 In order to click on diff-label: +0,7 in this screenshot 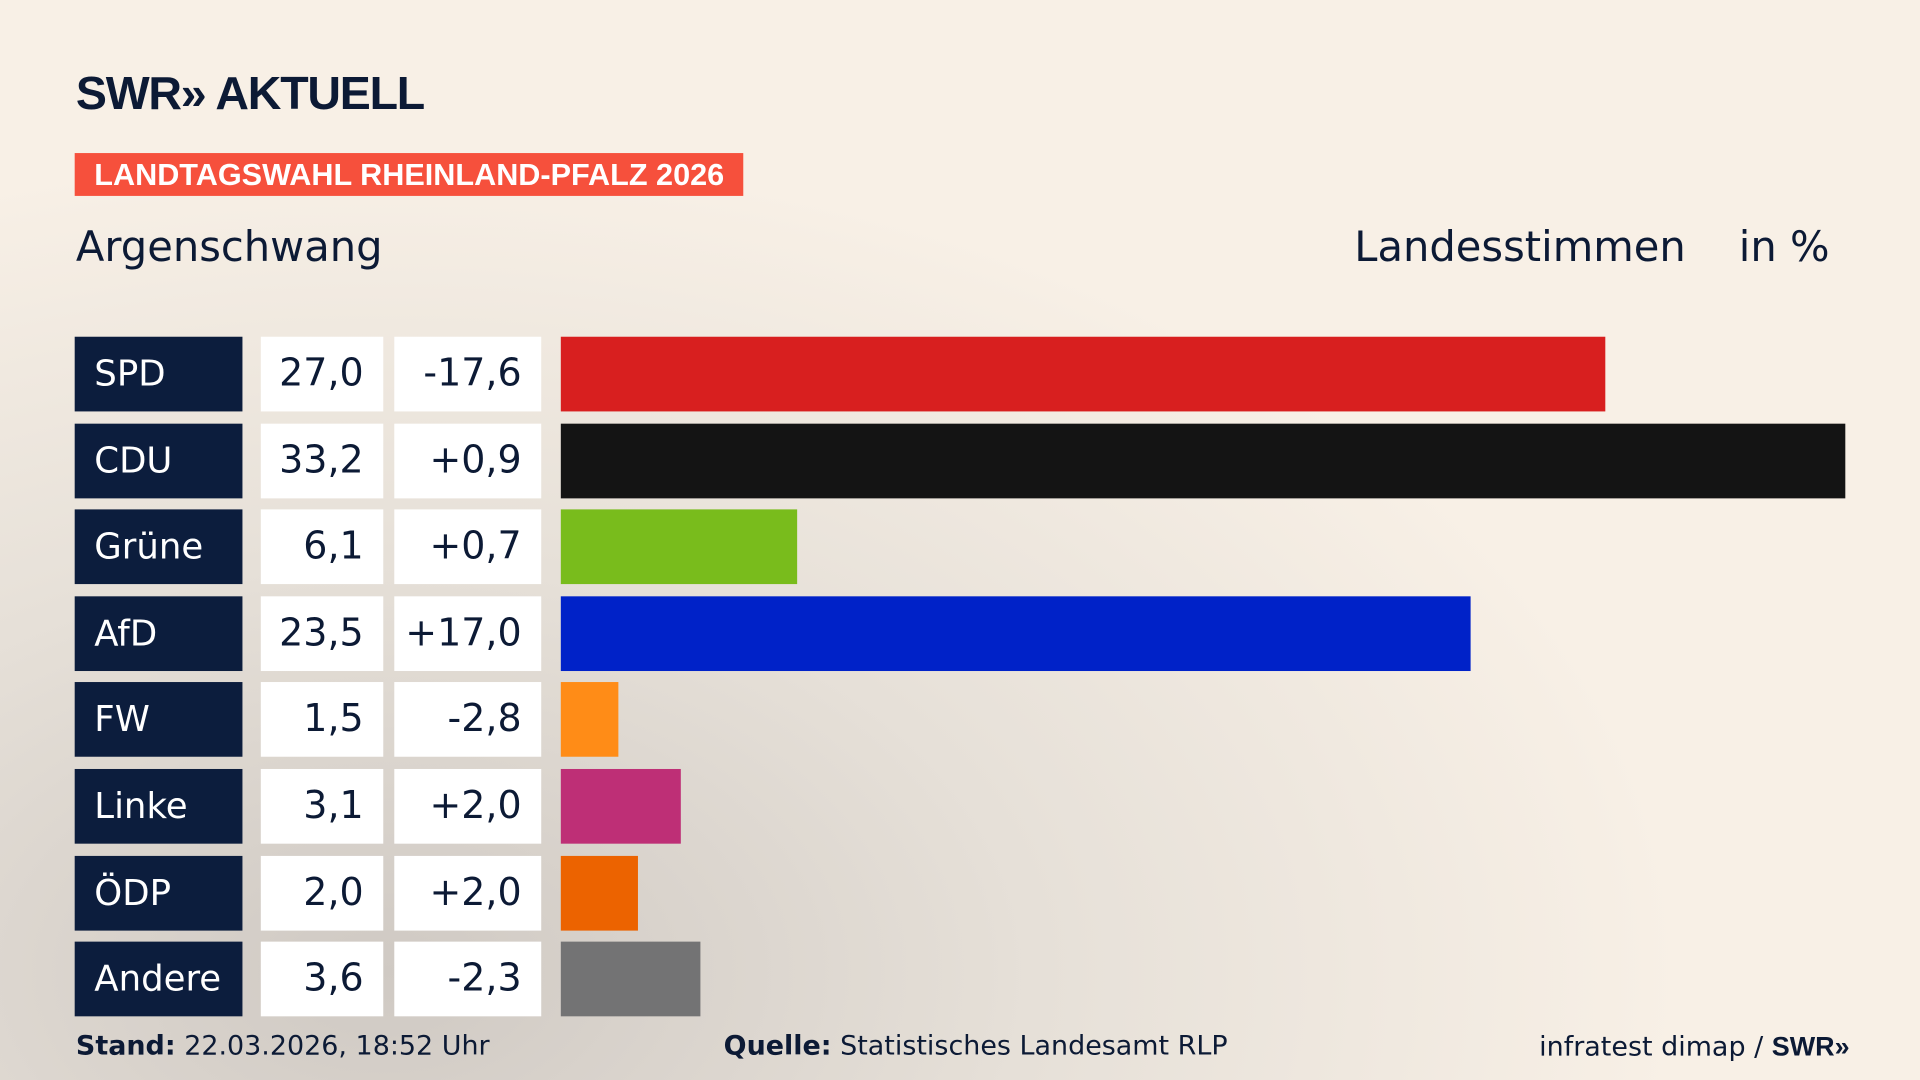, I will do `click(468, 547)`.